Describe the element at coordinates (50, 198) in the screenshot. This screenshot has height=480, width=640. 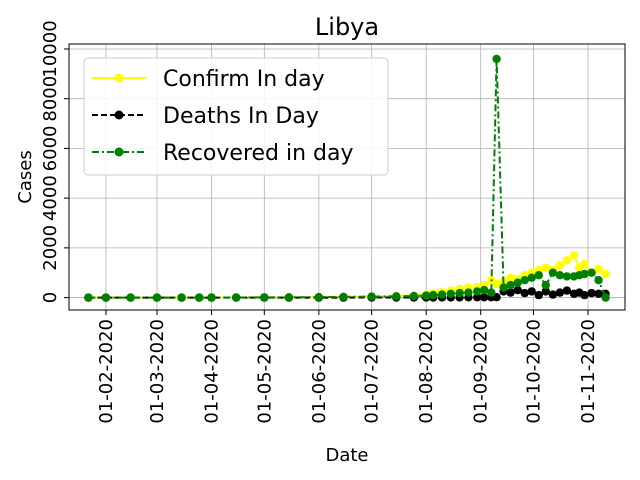
I see `y-tick-label: 4000` at that location.